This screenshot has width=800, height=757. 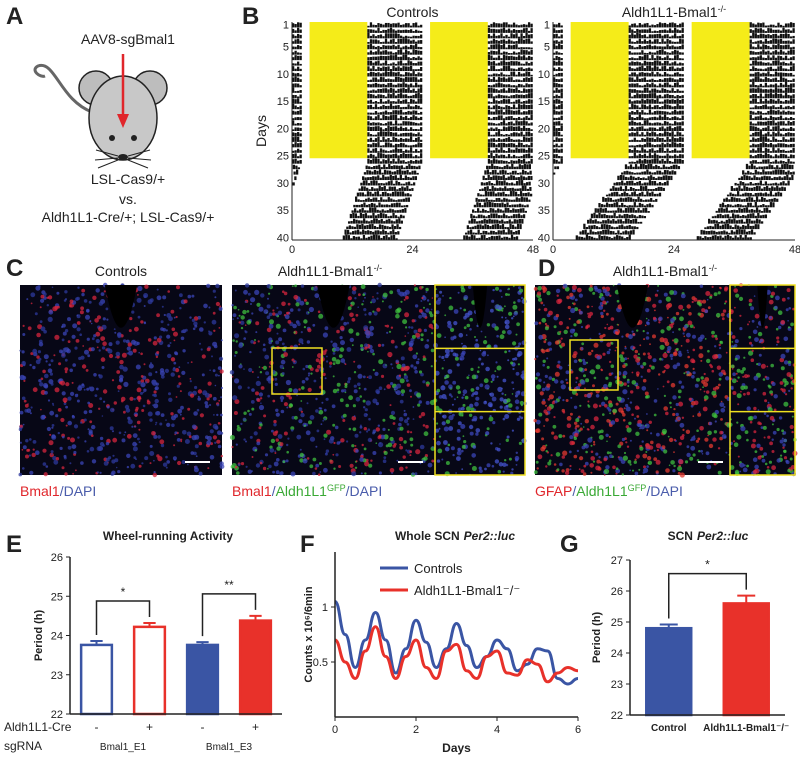 What do you see at coordinates (459, 90) in the screenshot?
I see `light-phase` at bounding box center [459, 90].